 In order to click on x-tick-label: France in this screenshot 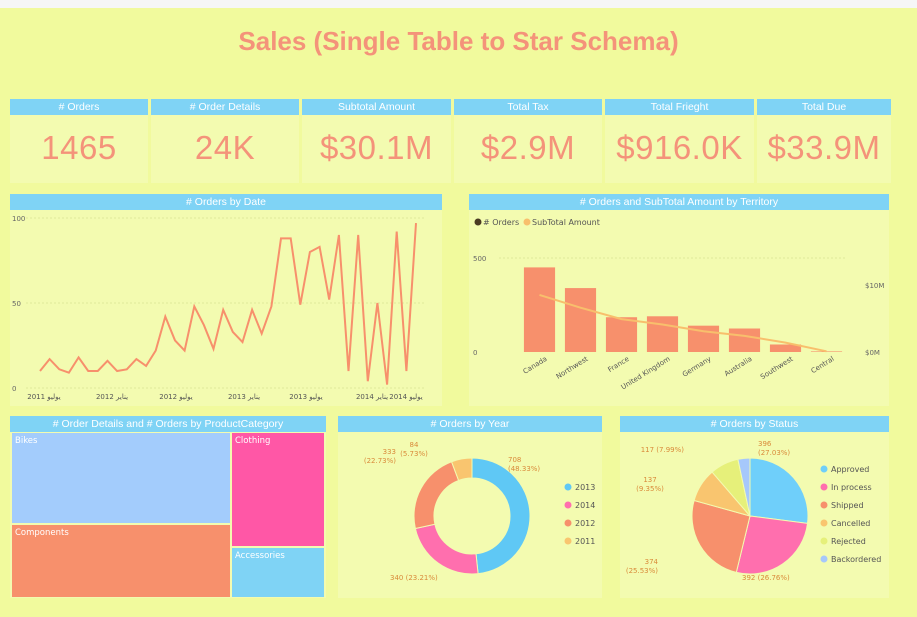, I will do `click(619, 364)`.